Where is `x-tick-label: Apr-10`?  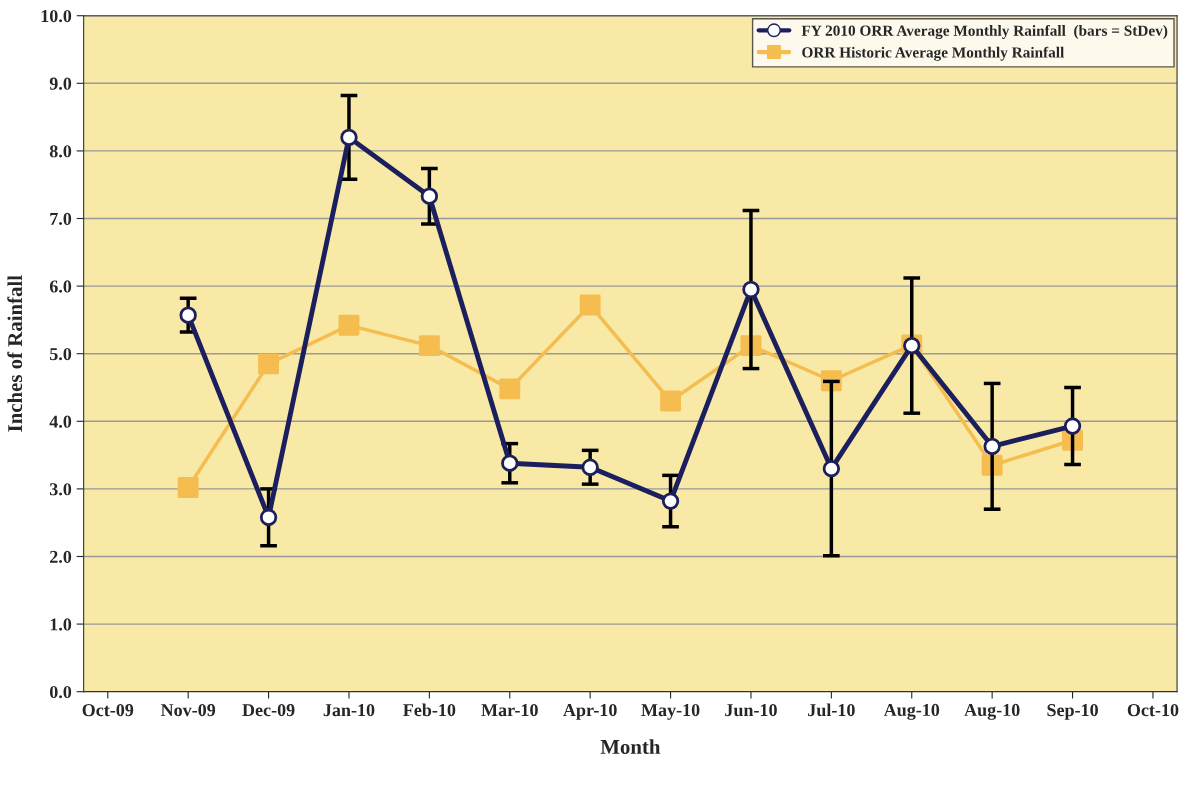 x-tick-label: Apr-10 is located at coordinates (590, 712).